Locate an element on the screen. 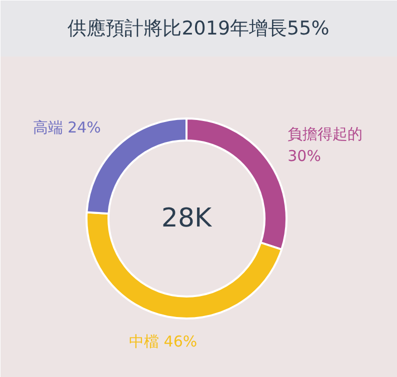 The width and height of the screenshot is (397, 377). slice-label: 高端 24% is located at coordinates (66, 127).